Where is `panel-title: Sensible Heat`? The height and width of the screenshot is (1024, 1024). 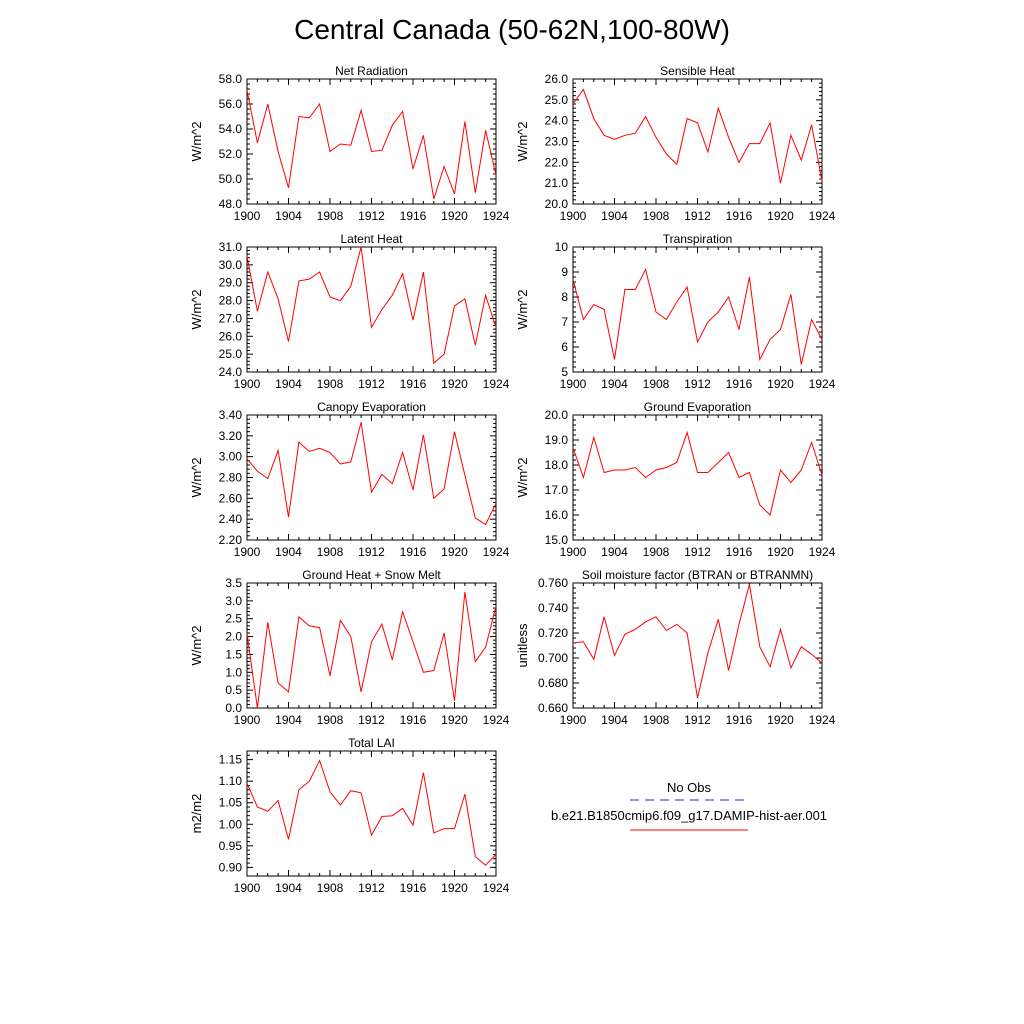 panel-title: Sensible Heat is located at coordinates (697, 71).